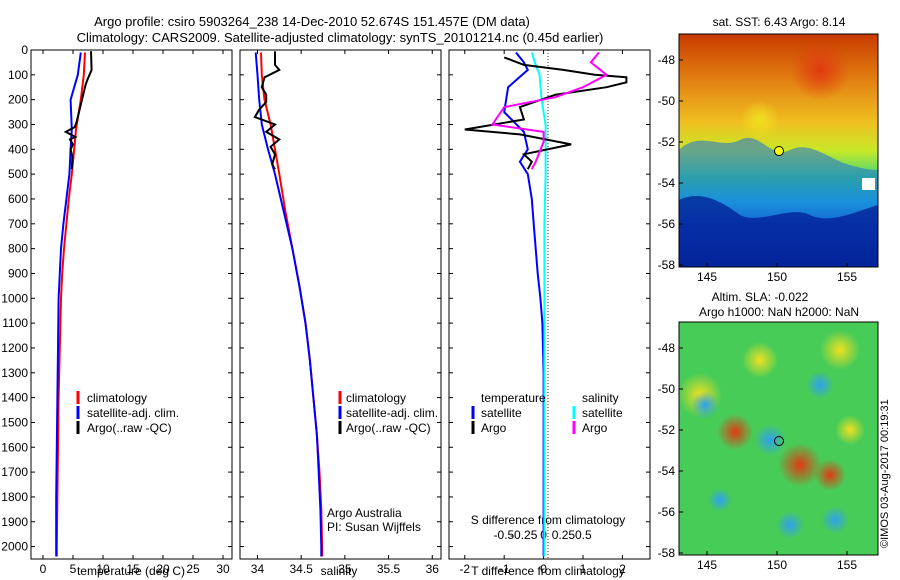  I want to click on legend-label-sal-argo: Argo, so click(595, 428).